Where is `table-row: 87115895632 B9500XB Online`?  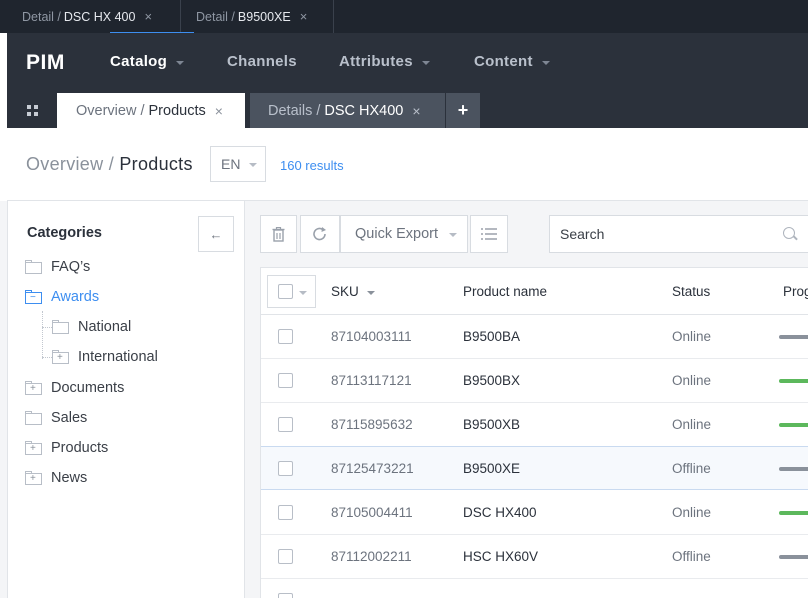
table-row: 87115895632 B9500XB Online is located at coordinates (534, 425).